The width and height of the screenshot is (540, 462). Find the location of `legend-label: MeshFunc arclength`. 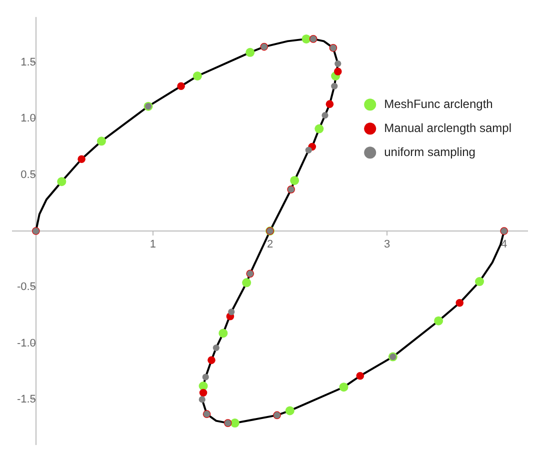

legend-label: MeshFunc arclength is located at coordinates (438, 103).